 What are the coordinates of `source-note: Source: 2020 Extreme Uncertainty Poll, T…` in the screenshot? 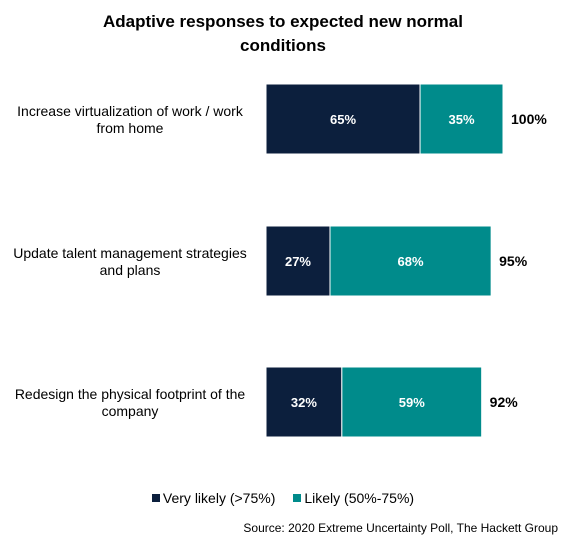 It's located at (400, 528).